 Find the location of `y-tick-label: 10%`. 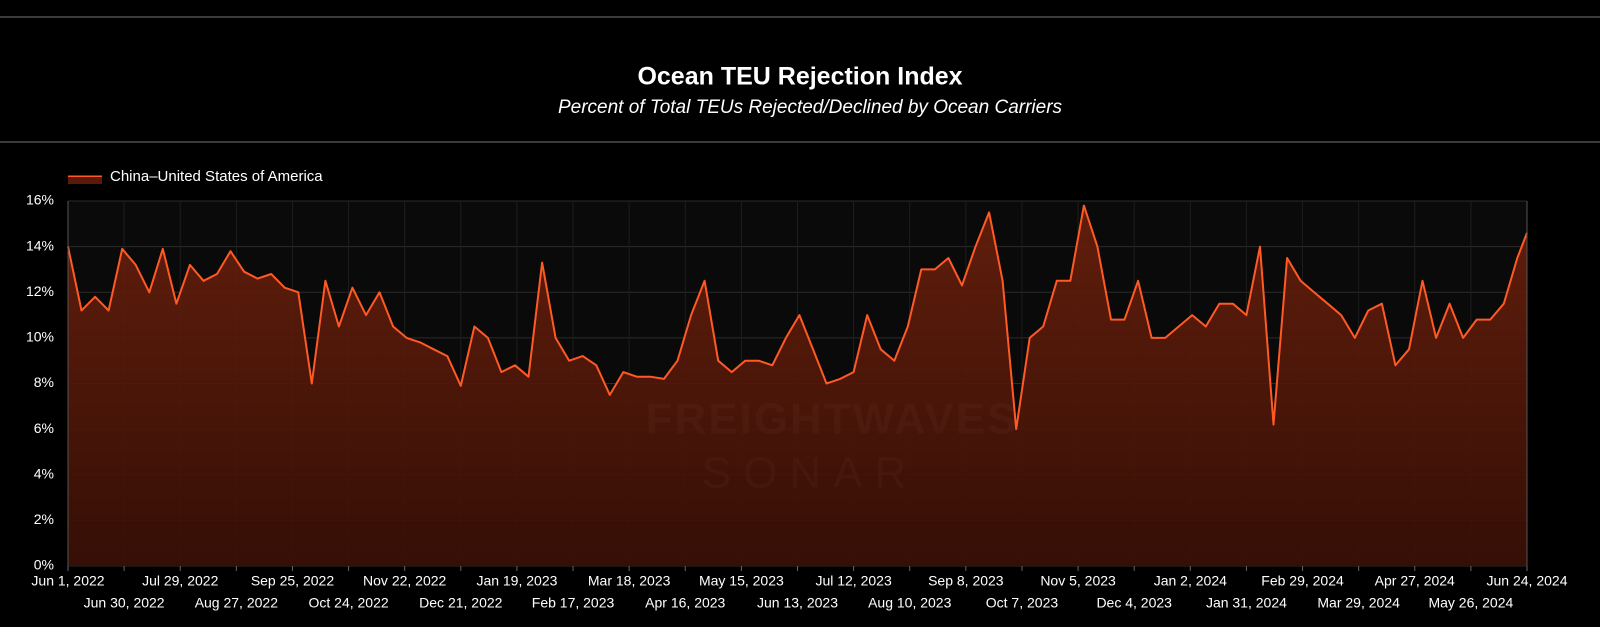

y-tick-label: 10% is located at coordinates (40, 337).